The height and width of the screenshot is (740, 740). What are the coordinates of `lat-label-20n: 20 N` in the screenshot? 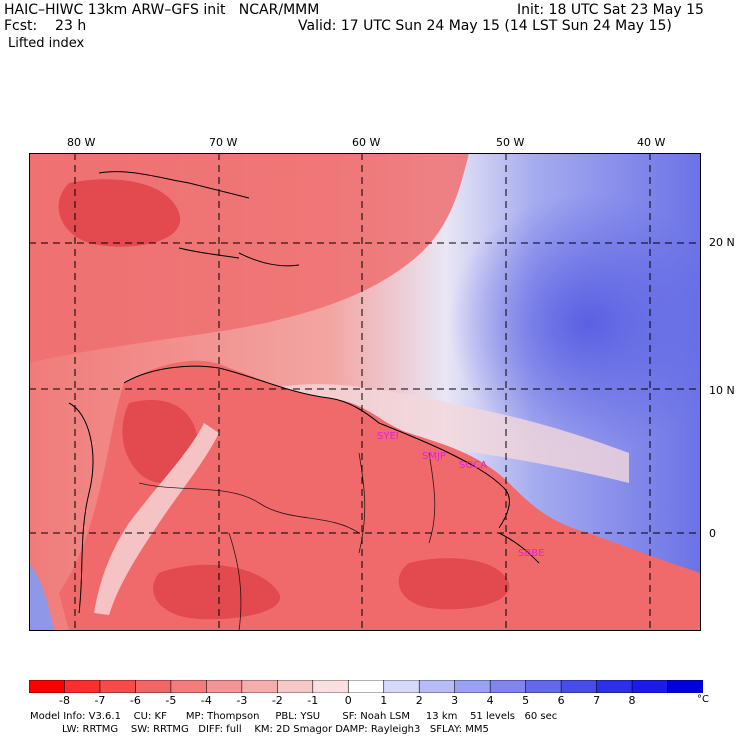 It's located at (722, 242).